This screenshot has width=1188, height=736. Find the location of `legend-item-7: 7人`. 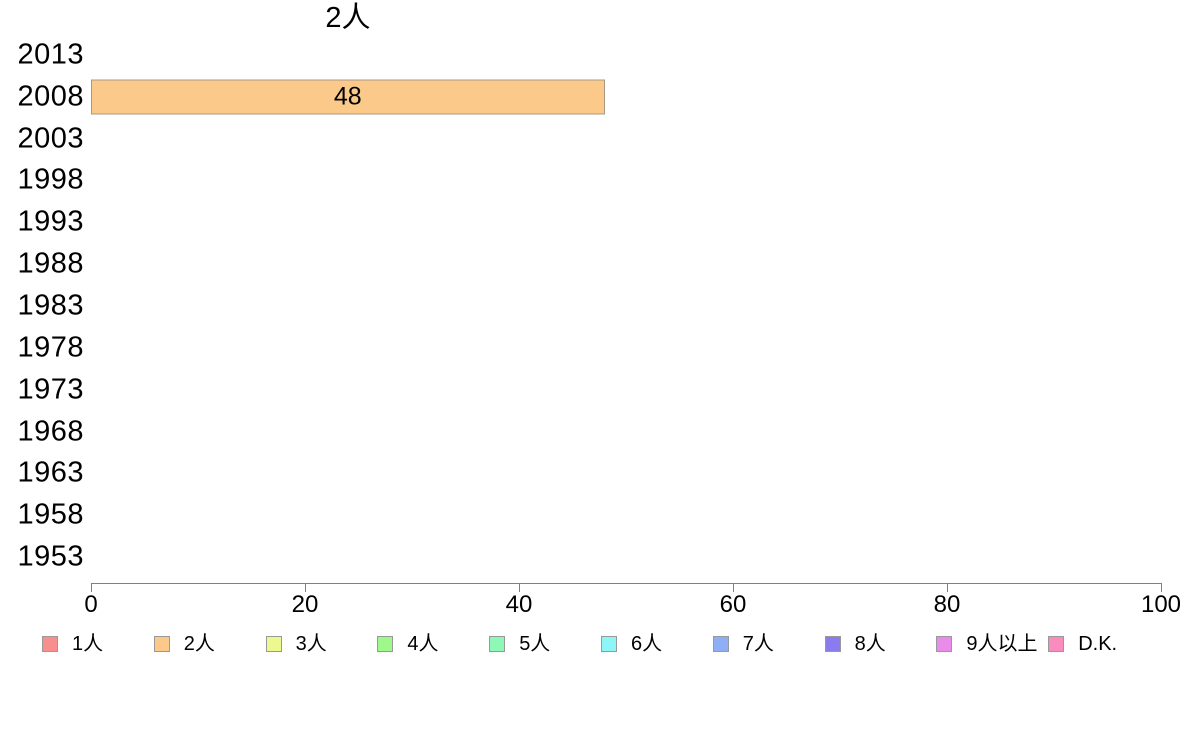

legend-item-7: 7人 is located at coordinates (743, 644).